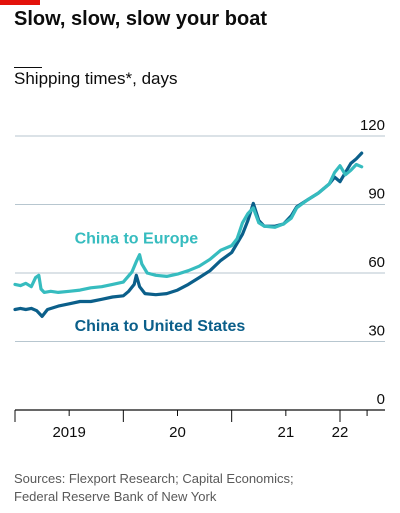 The width and height of the screenshot is (400, 513). What do you see at coordinates (340, 432) in the screenshot?
I see `x-tick-label: 22` at bounding box center [340, 432].